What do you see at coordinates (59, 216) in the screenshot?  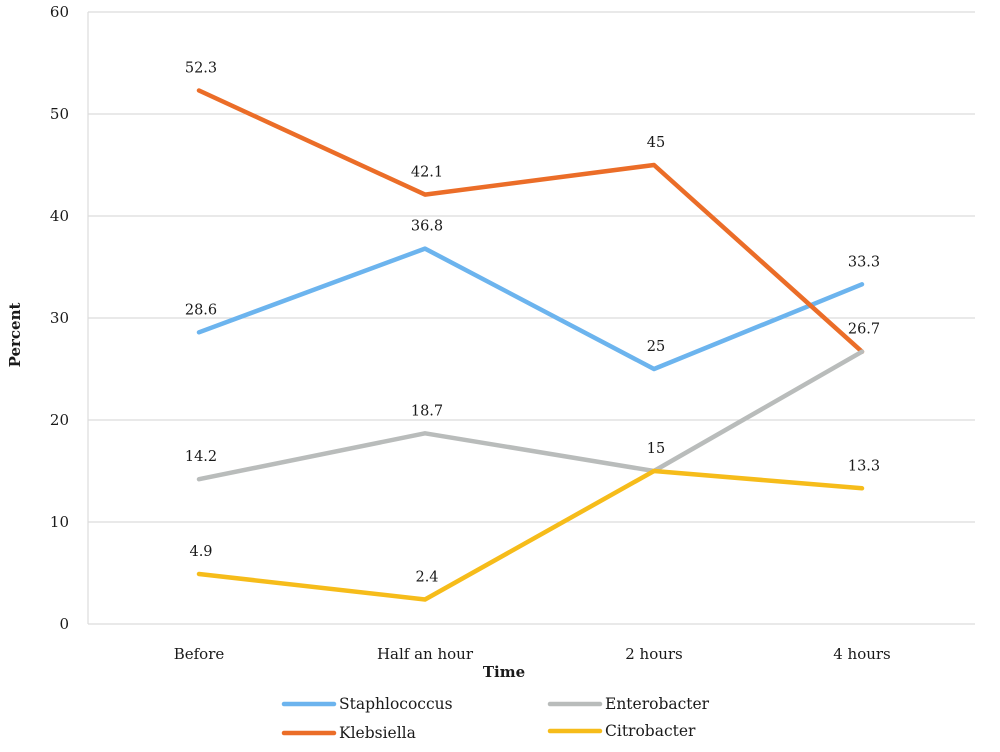 I see `y-tick-label: 40` at bounding box center [59, 216].